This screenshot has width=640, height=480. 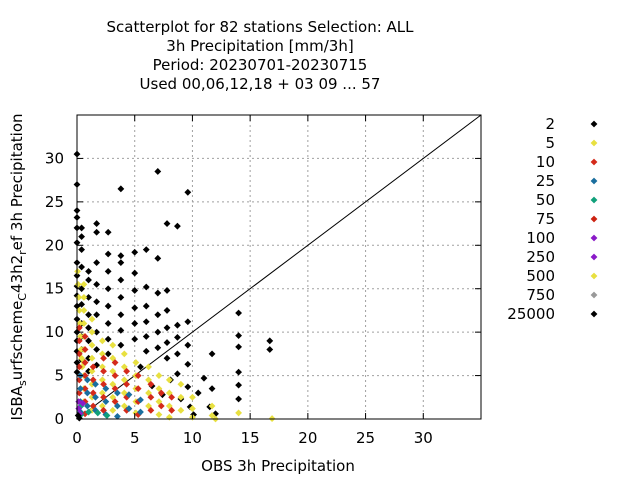 I want to click on y-axis-label: ISBAsurfschemeC43h2ref 3h Precipitation, so click(x=18, y=266).